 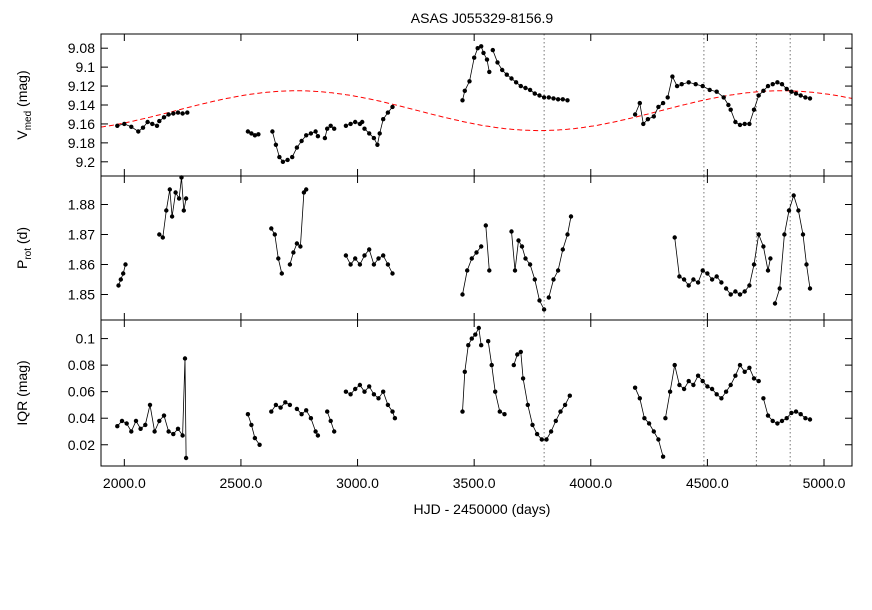 What do you see at coordinates (482, 18) in the screenshot?
I see `chart-title: ASAS J055329-8156.9` at bounding box center [482, 18].